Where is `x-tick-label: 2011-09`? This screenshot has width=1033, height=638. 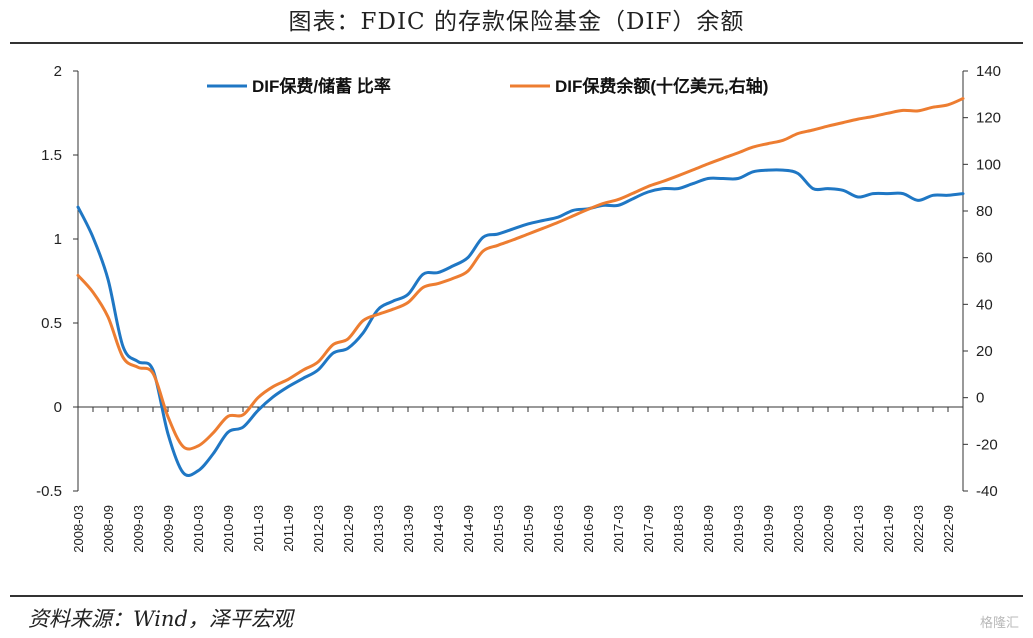 x-tick-label: 2011-09 is located at coordinates (288, 528).